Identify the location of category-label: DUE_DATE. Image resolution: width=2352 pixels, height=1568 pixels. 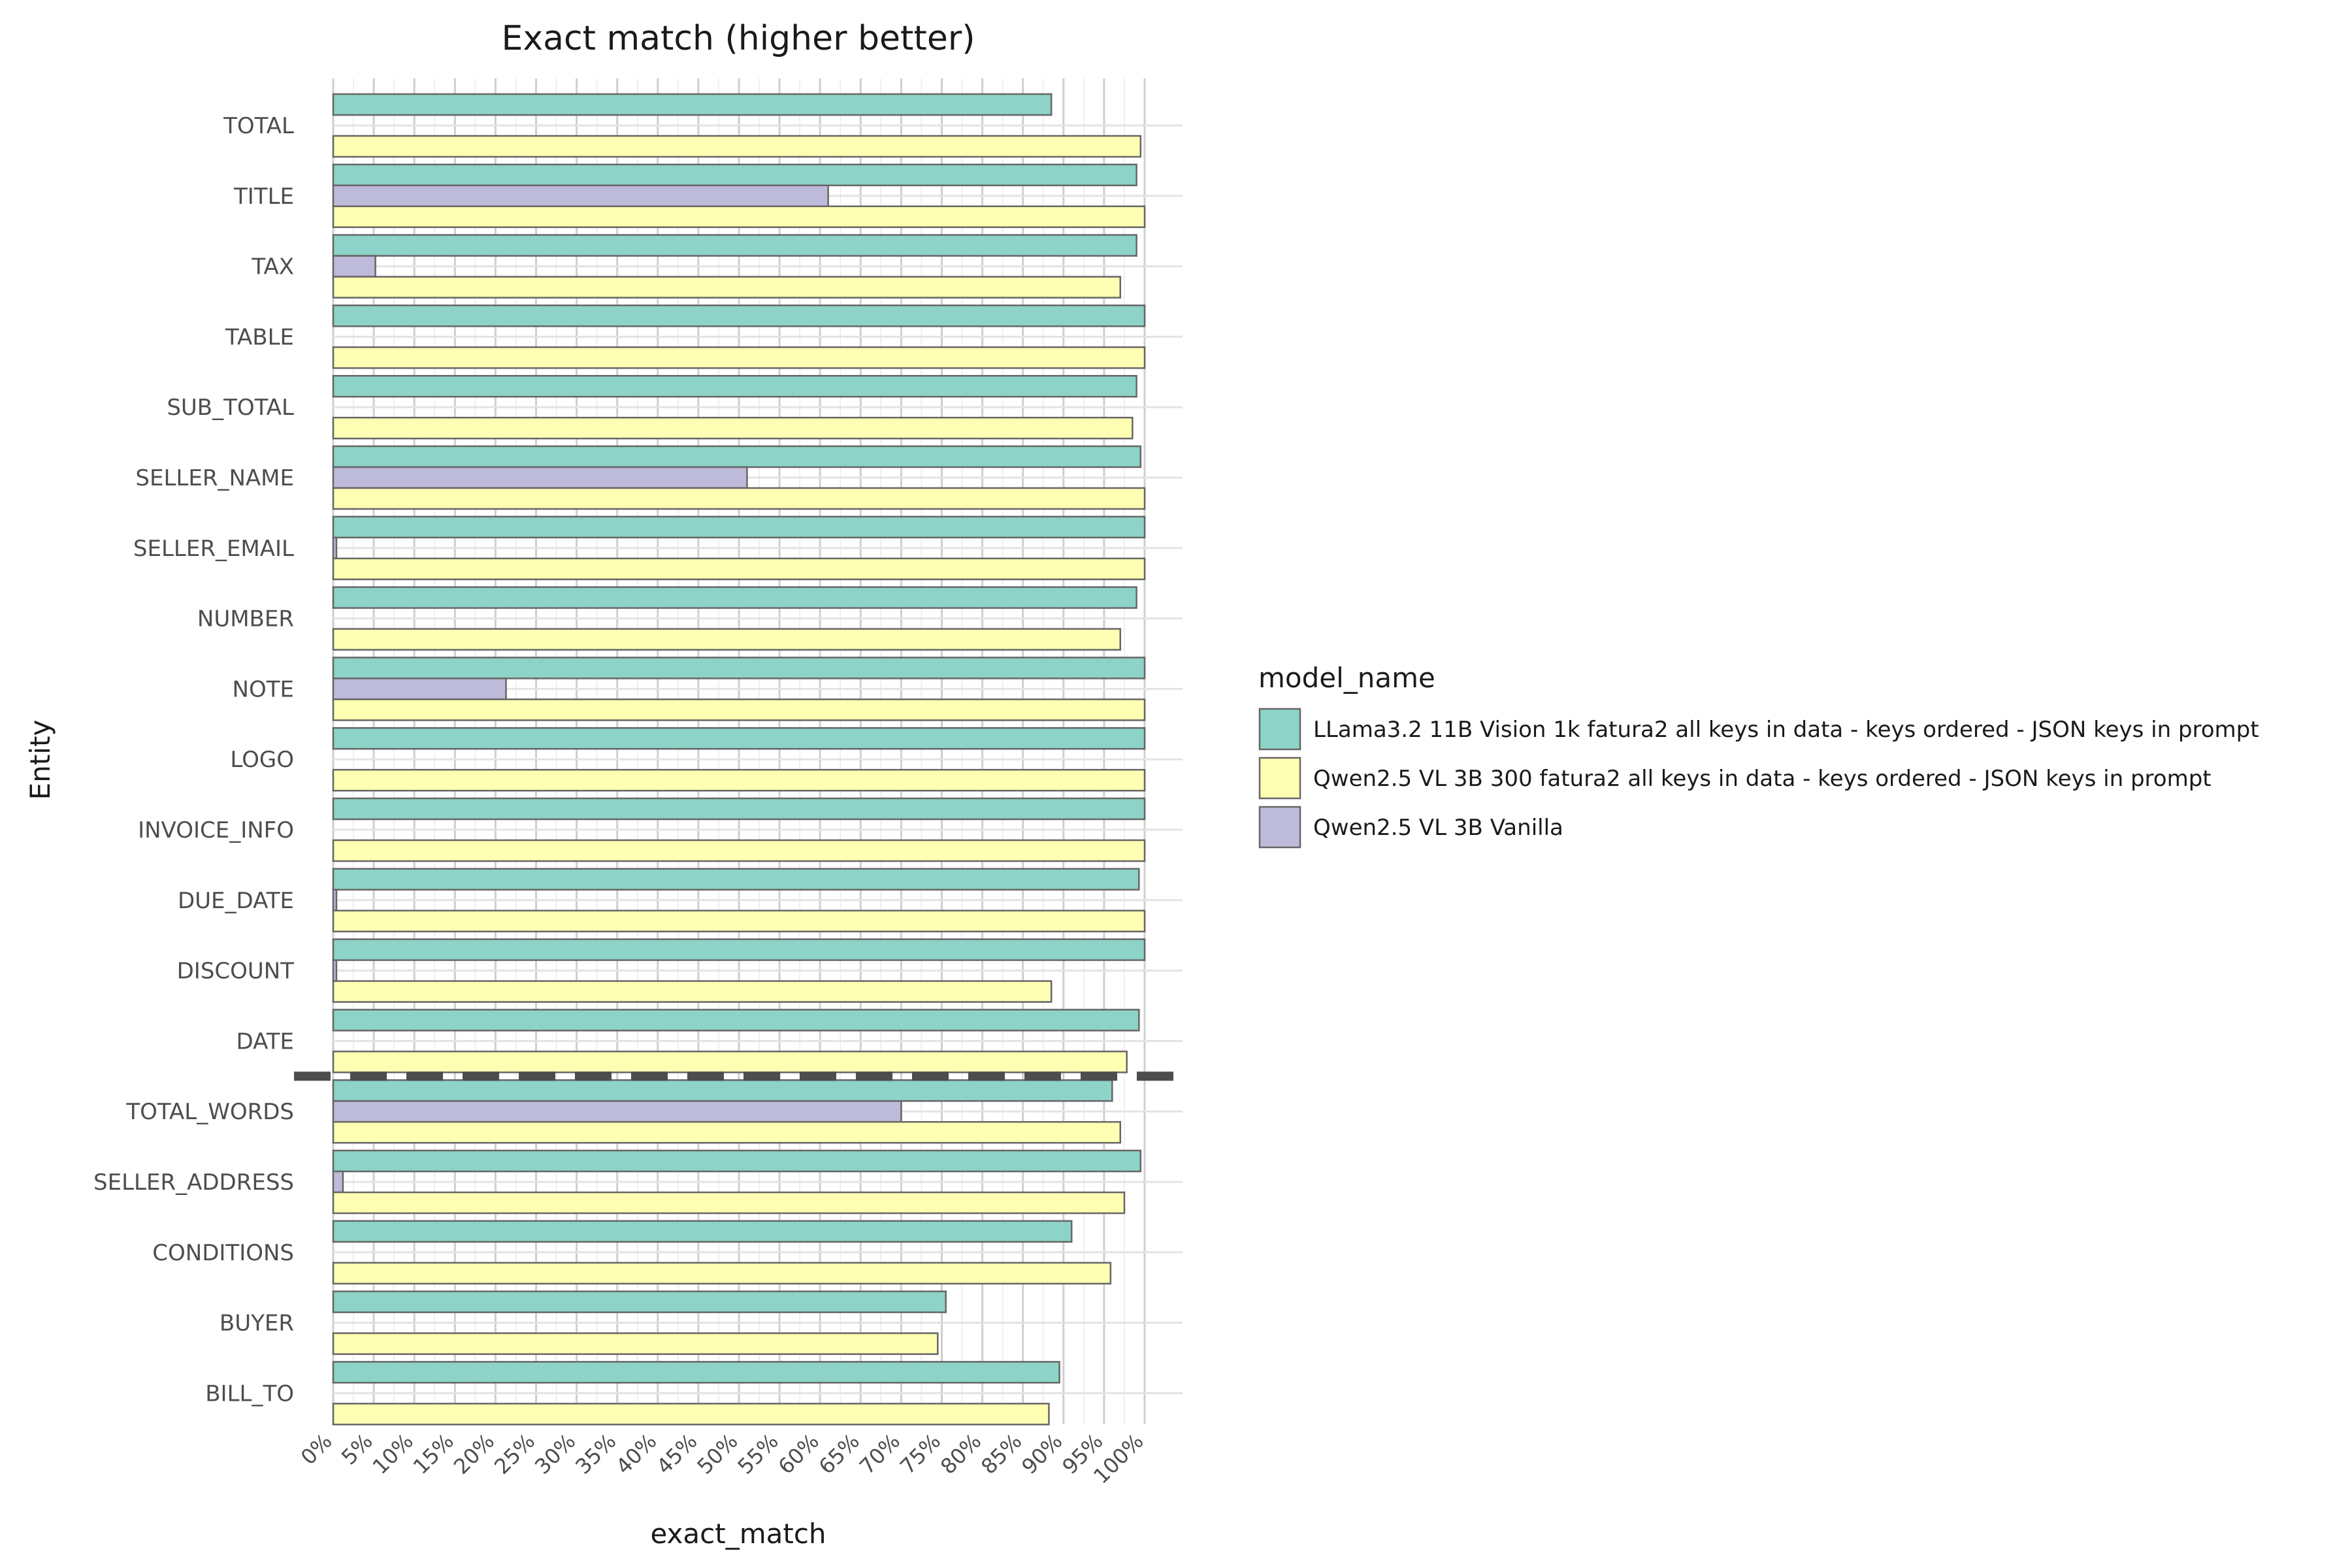
(236, 901).